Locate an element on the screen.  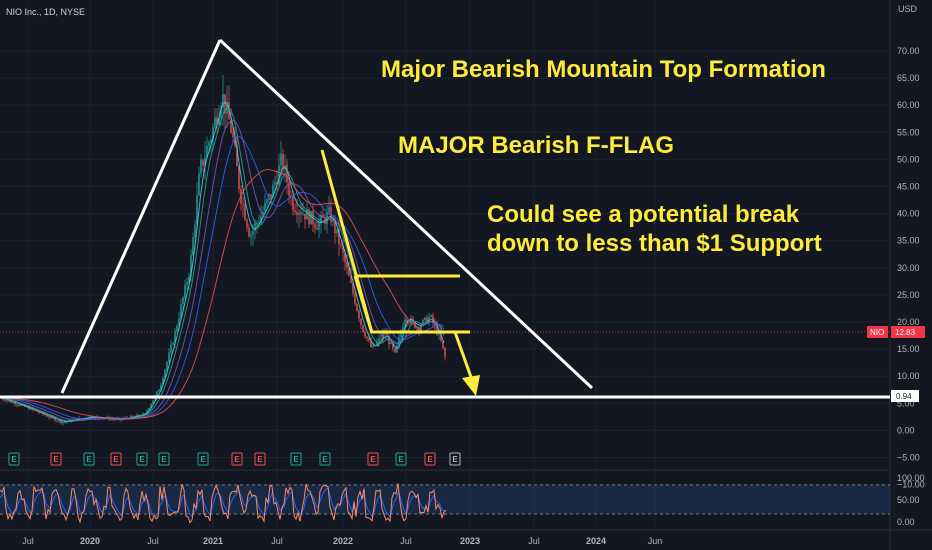
price-tick-label: 45.00 is located at coordinates (908, 187).